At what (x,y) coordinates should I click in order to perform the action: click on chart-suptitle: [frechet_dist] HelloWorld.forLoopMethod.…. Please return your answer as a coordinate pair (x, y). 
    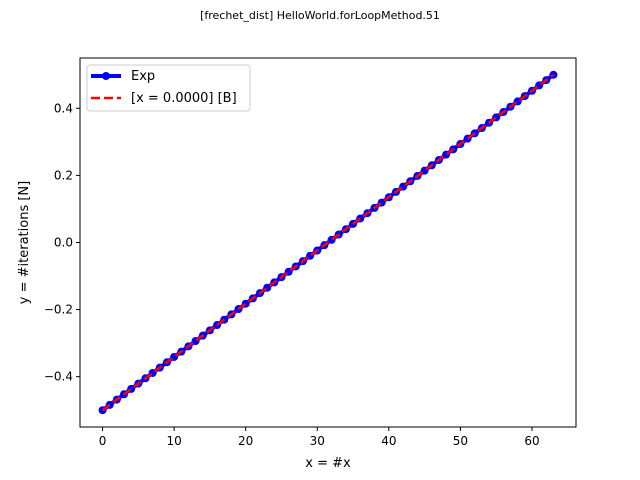
    Looking at the image, I should click on (320, 15).